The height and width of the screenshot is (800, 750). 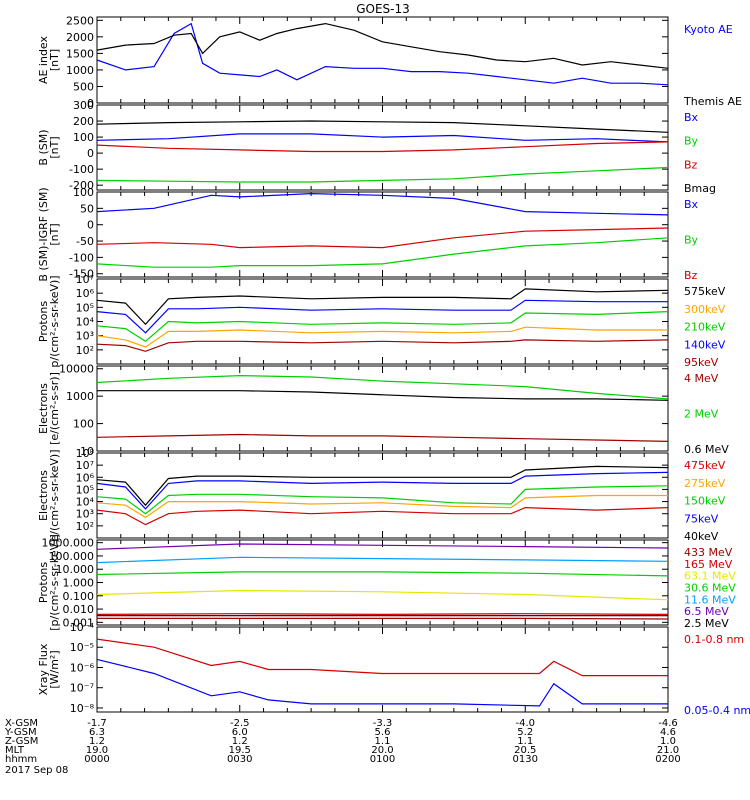 What do you see at coordinates (79, 622) in the screenshot?
I see `y-tick-label: 0.001` at bounding box center [79, 622].